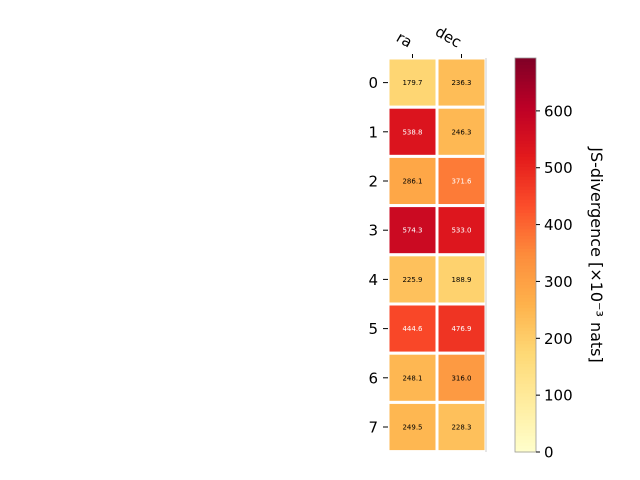 This screenshot has width=640, height=480. I want to click on cell-value-label: 476.9, so click(461, 329).